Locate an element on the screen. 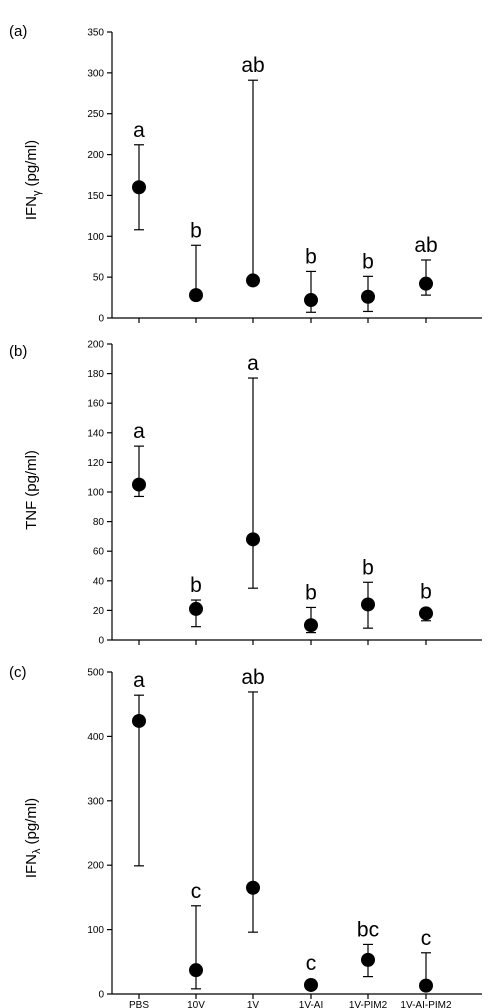 This screenshot has height=1008, width=500. y-tick-label: 120 is located at coordinates (95, 463).